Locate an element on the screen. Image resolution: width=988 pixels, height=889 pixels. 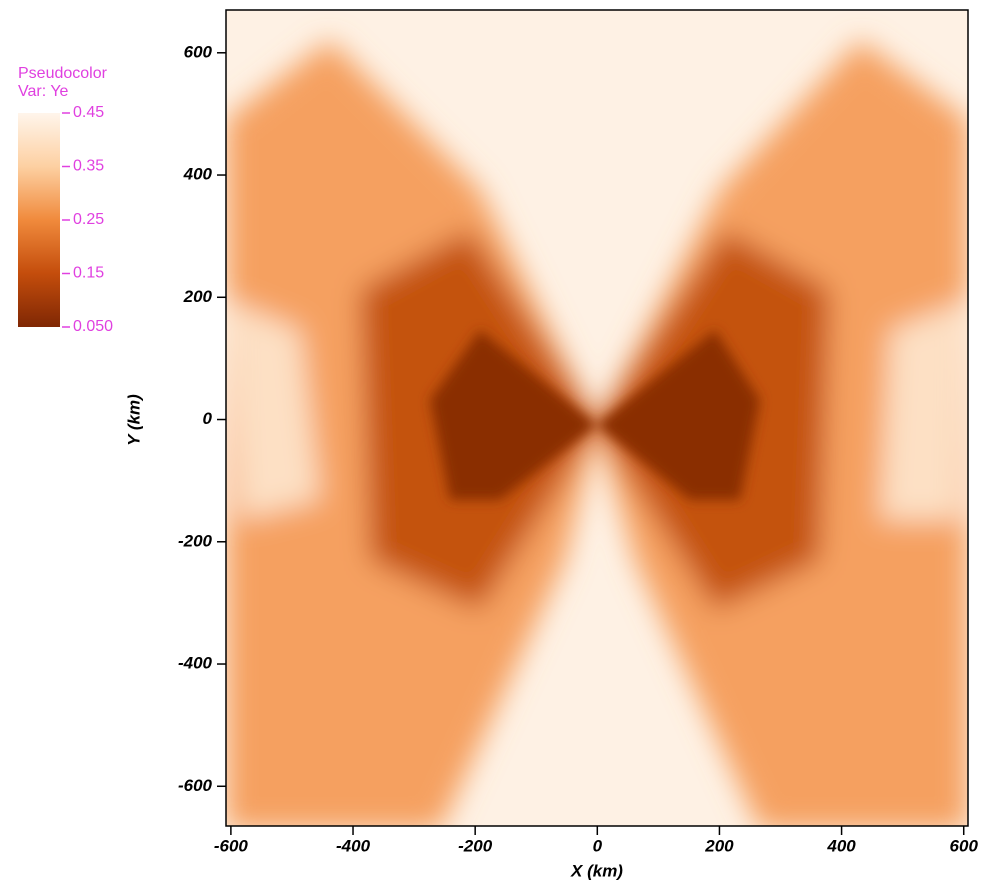
x-axis-label: X (km) is located at coordinates (596, 870).